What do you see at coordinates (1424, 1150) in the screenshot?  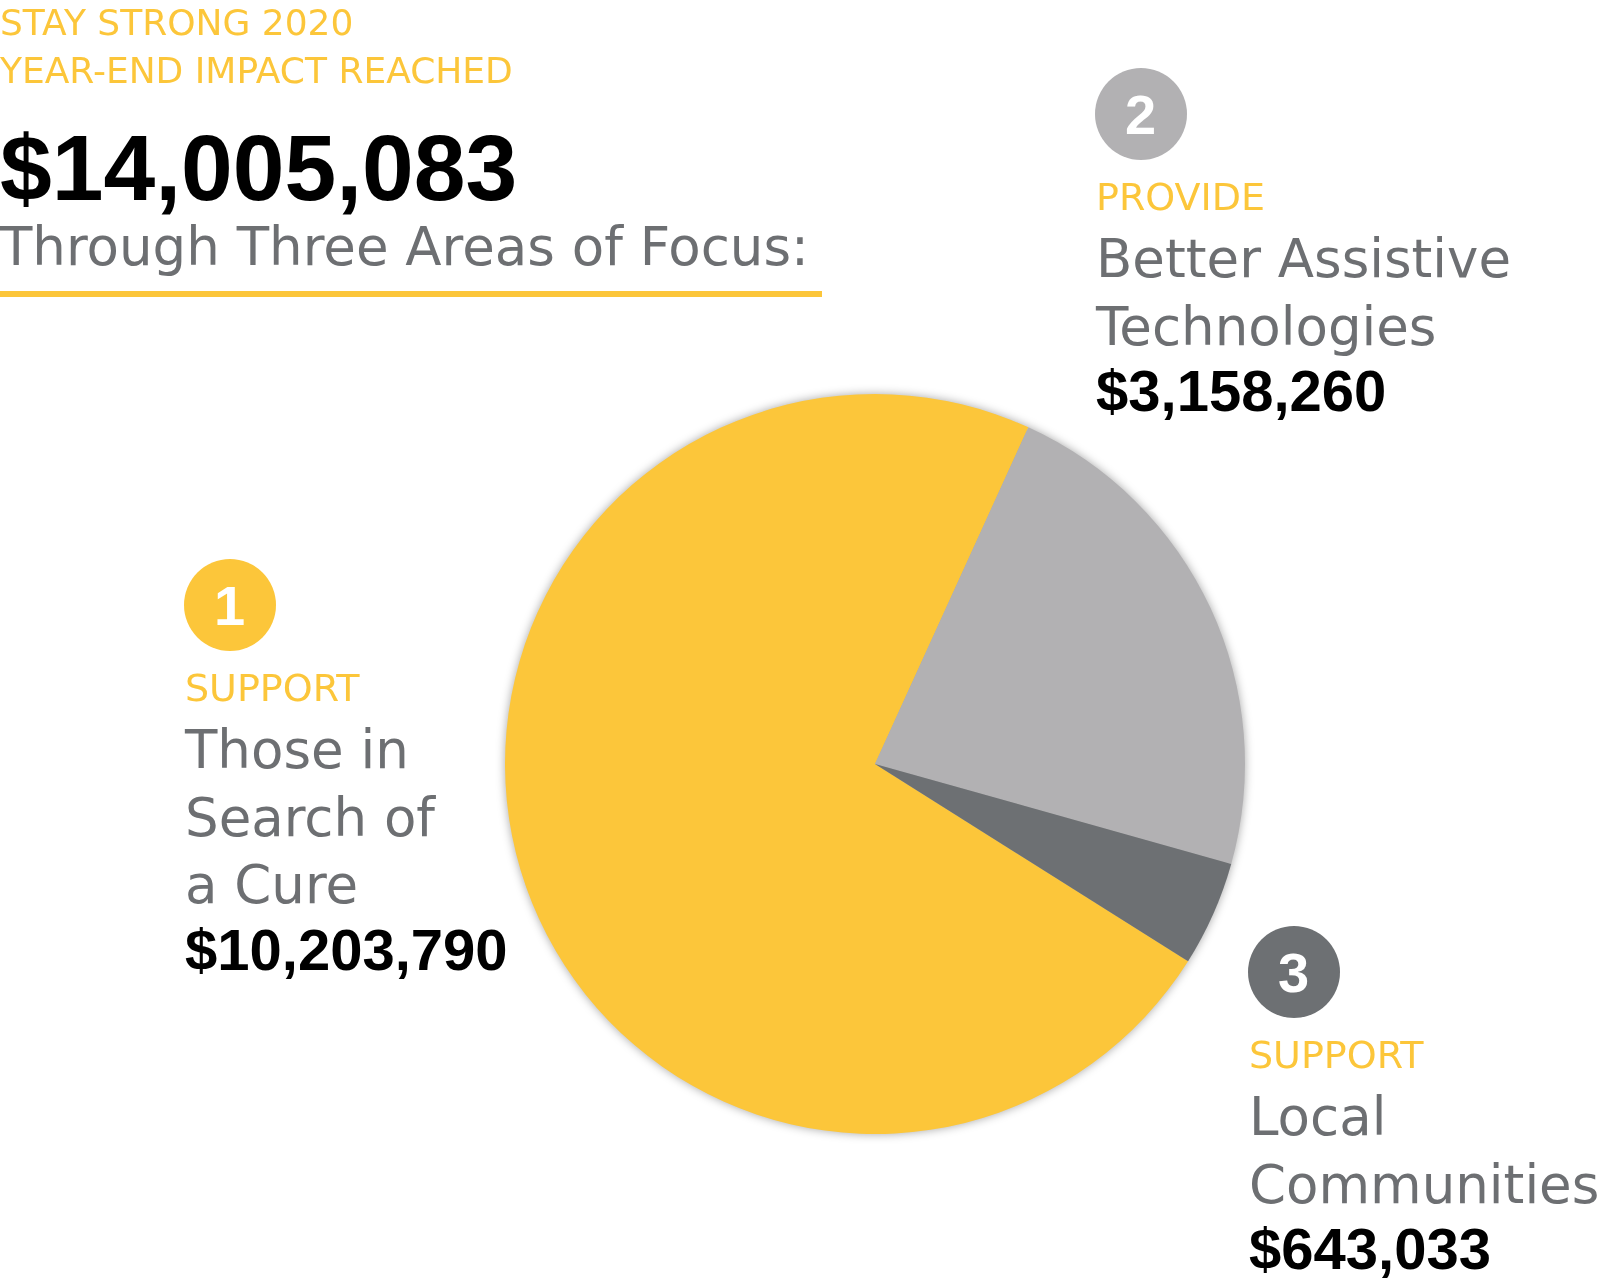 I see `slice-label: Local Communities` at bounding box center [1424, 1150].